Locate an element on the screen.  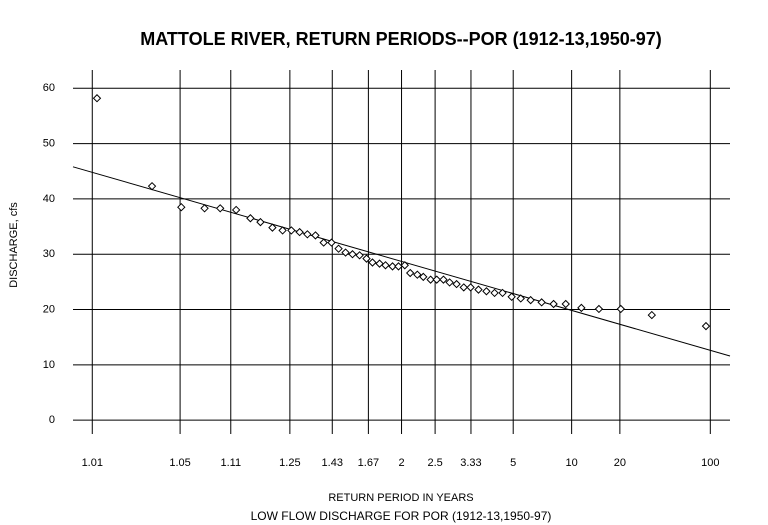
x-tick-label: 2 is located at coordinates (401, 463).